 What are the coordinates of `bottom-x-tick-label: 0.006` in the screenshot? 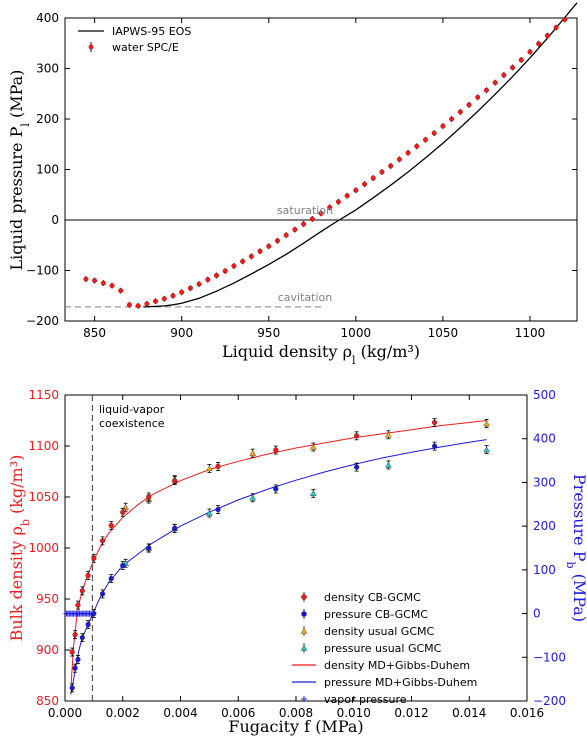 It's located at (238, 713).